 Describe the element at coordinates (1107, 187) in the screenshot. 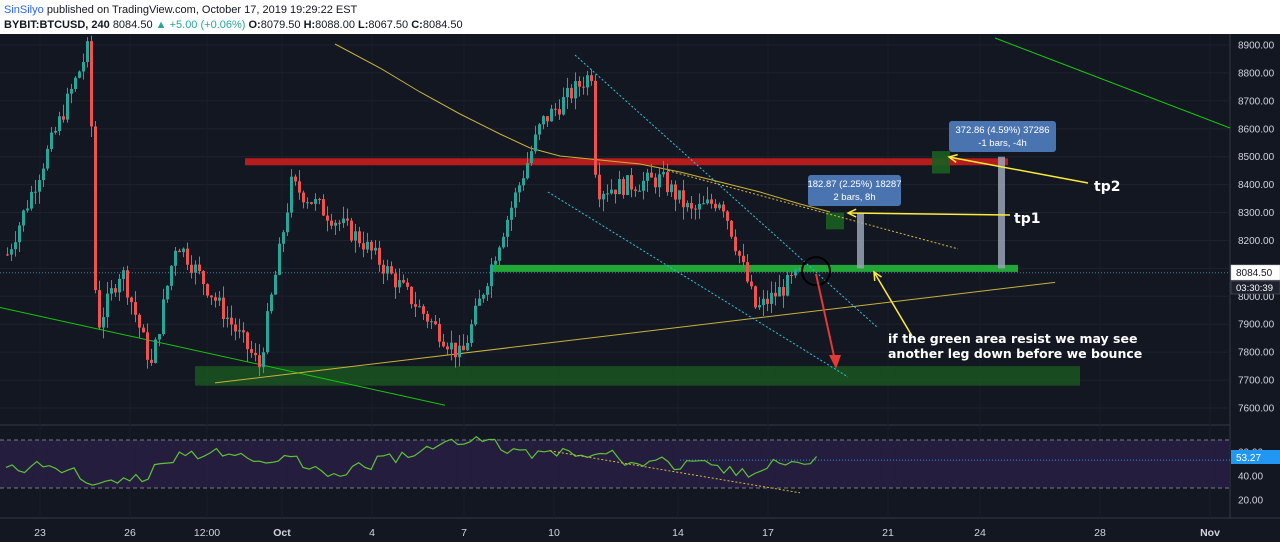

I see `tp2-label: tp2` at that location.